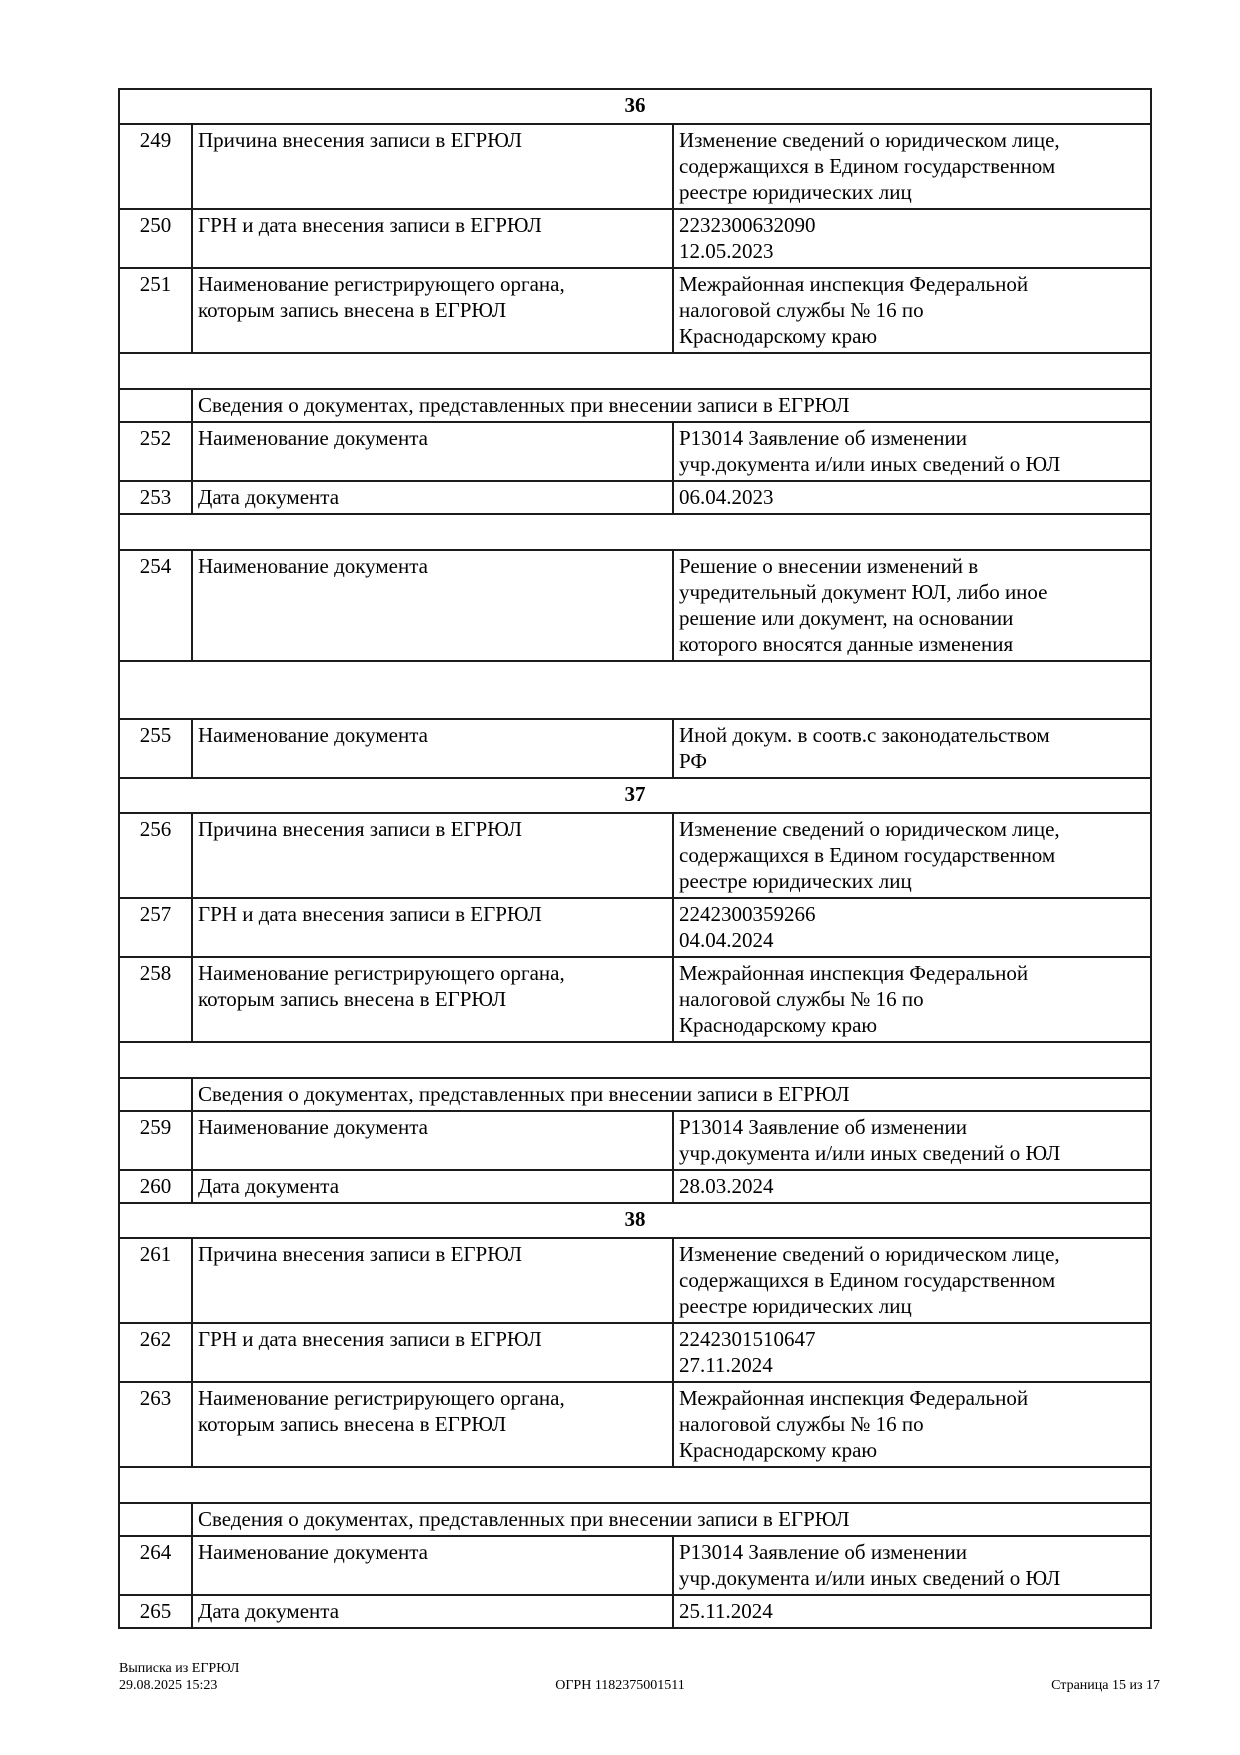 This screenshot has height=1755, width=1240. I want to click on section-header-37: 37, so click(635, 795).